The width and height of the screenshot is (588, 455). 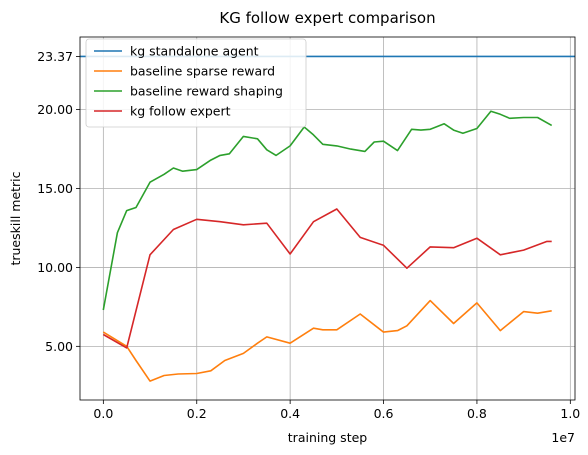 I want to click on y-tick-label: 20.00, so click(x=55, y=109).